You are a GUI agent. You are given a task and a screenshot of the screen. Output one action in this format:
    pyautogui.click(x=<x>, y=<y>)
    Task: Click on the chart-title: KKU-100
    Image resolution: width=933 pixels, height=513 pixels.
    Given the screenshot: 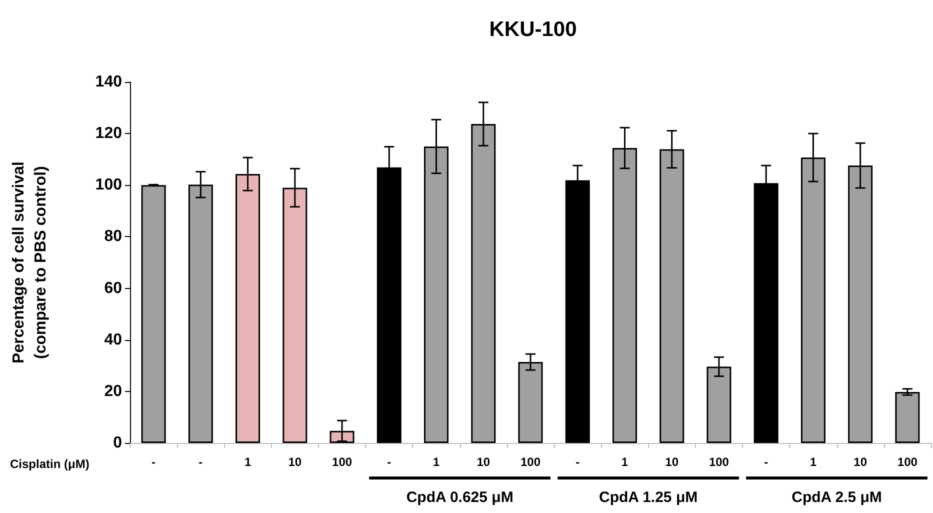 What is the action you would take?
    pyautogui.click(x=533, y=29)
    